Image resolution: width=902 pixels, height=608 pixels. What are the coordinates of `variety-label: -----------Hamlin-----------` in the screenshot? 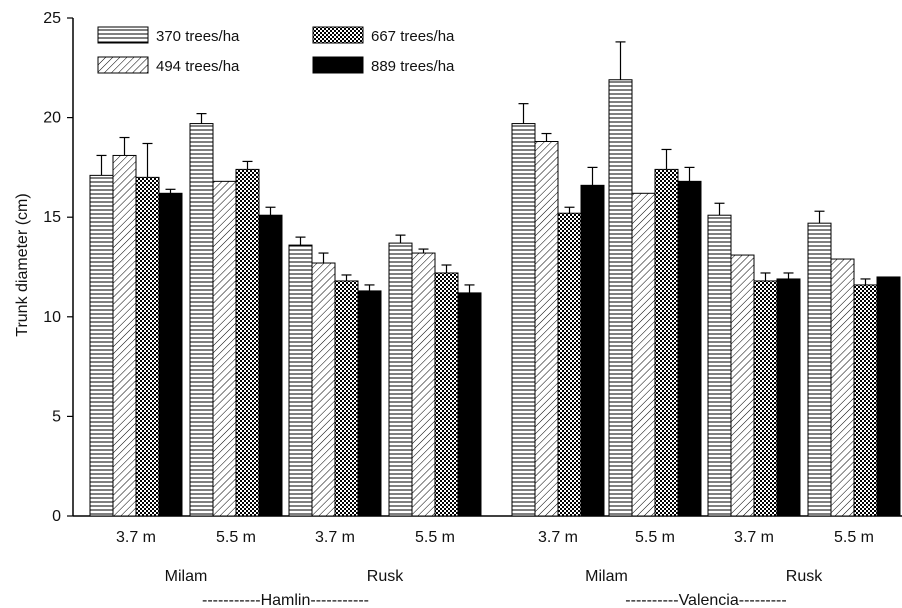 It's located at (285, 600).